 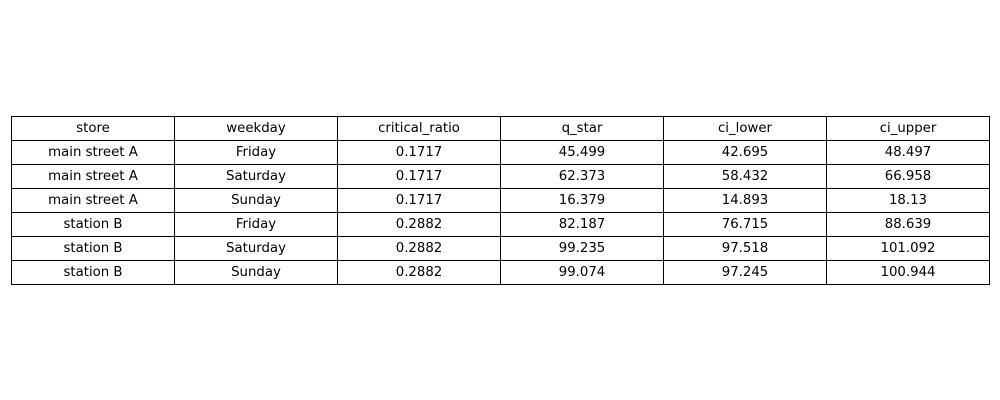 I want to click on table-cell-ci-upper: 88.639, so click(x=908, y=224).